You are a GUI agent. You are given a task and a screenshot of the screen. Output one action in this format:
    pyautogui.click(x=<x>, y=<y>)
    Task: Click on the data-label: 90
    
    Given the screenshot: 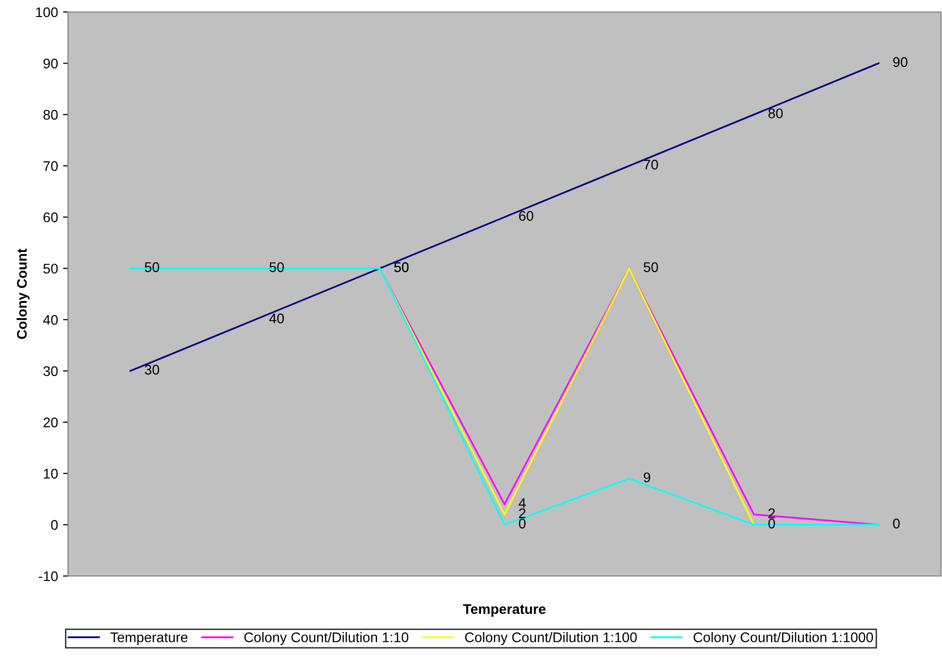 What is the action you would take?
    pyautogui.click(x=900, y=62)
    